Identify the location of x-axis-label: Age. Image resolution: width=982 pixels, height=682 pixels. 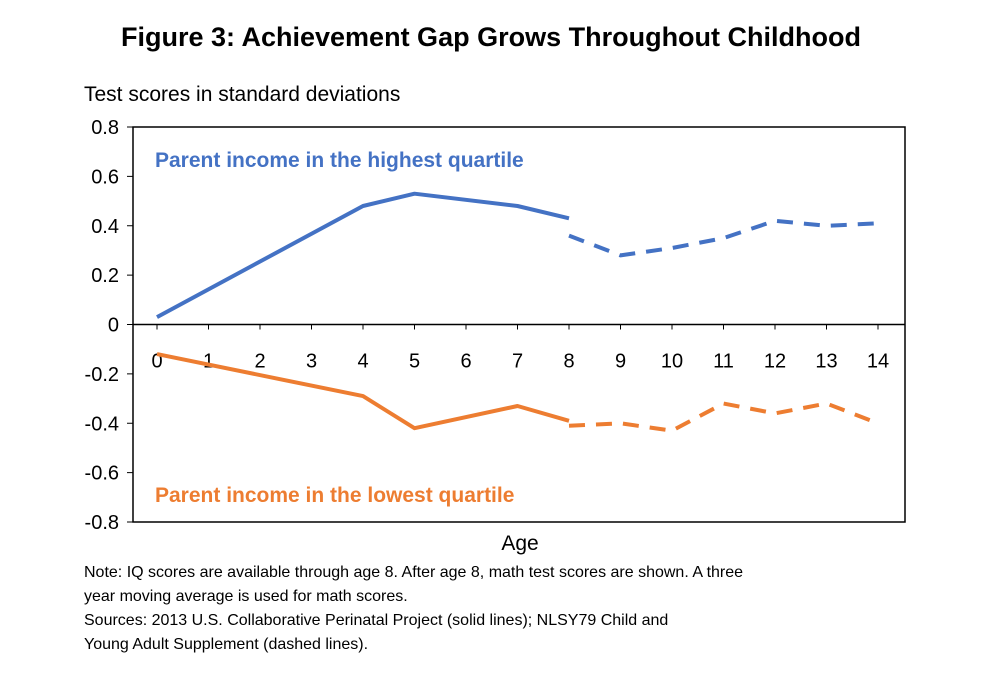
(520, 543).